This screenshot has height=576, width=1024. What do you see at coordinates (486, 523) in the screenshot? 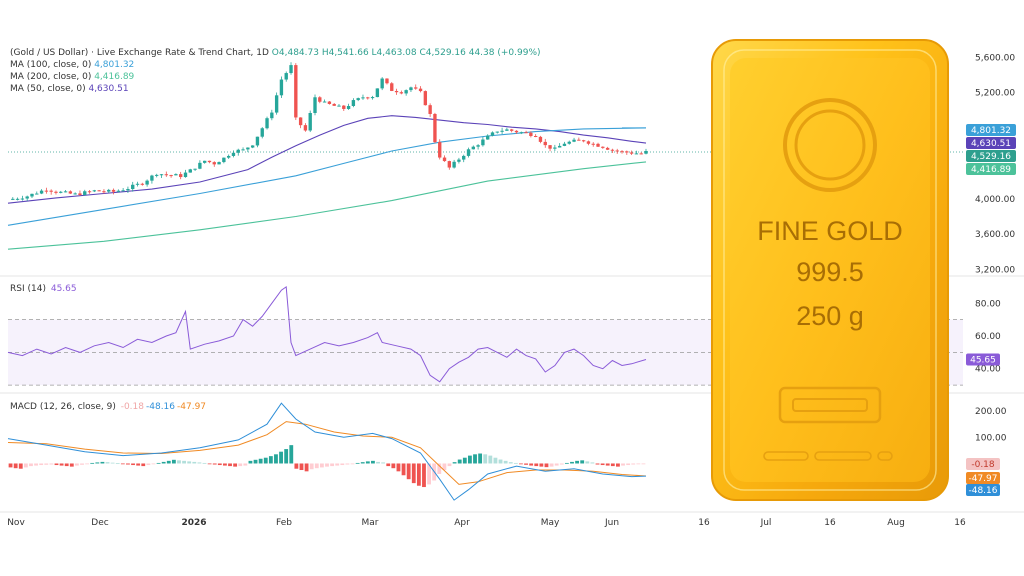
I see `time-axis: Nov Dec 2026 Feb Mar Apr May Jun 16 Jul 16 Aug 16` at bounding box center [486, 523].